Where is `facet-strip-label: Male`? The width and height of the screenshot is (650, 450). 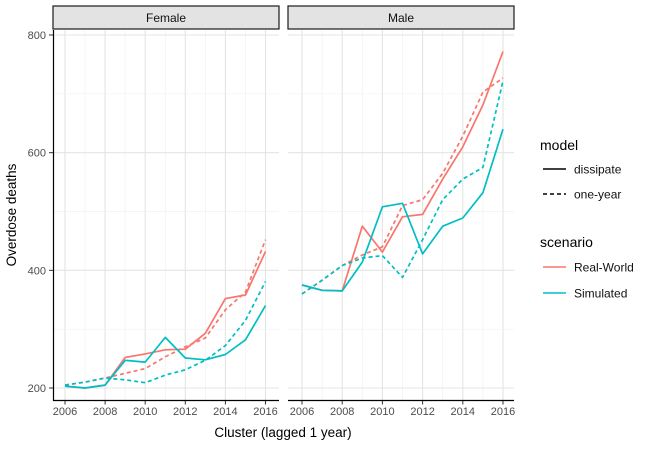
facet-strip-label: Male is located at coordinates (401, 18).